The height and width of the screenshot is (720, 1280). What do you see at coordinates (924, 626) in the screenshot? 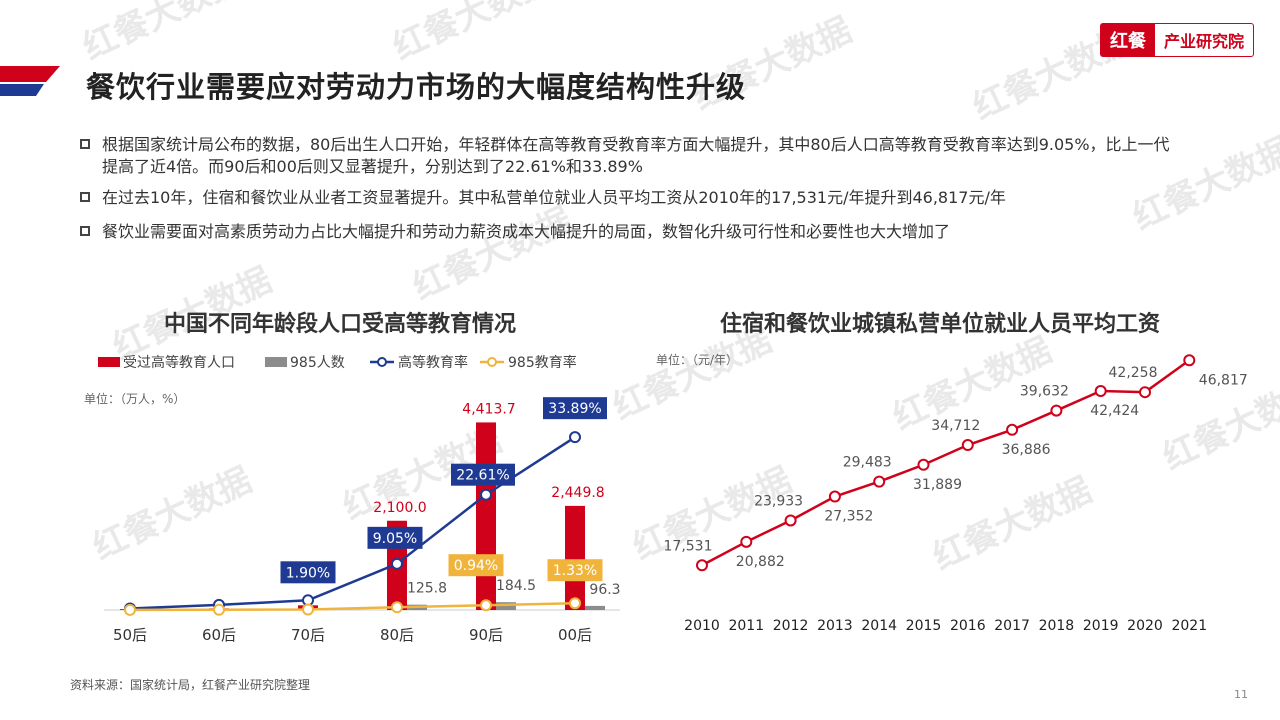
I see `x-tick-label: 2015` at bounding box center [924, 626].